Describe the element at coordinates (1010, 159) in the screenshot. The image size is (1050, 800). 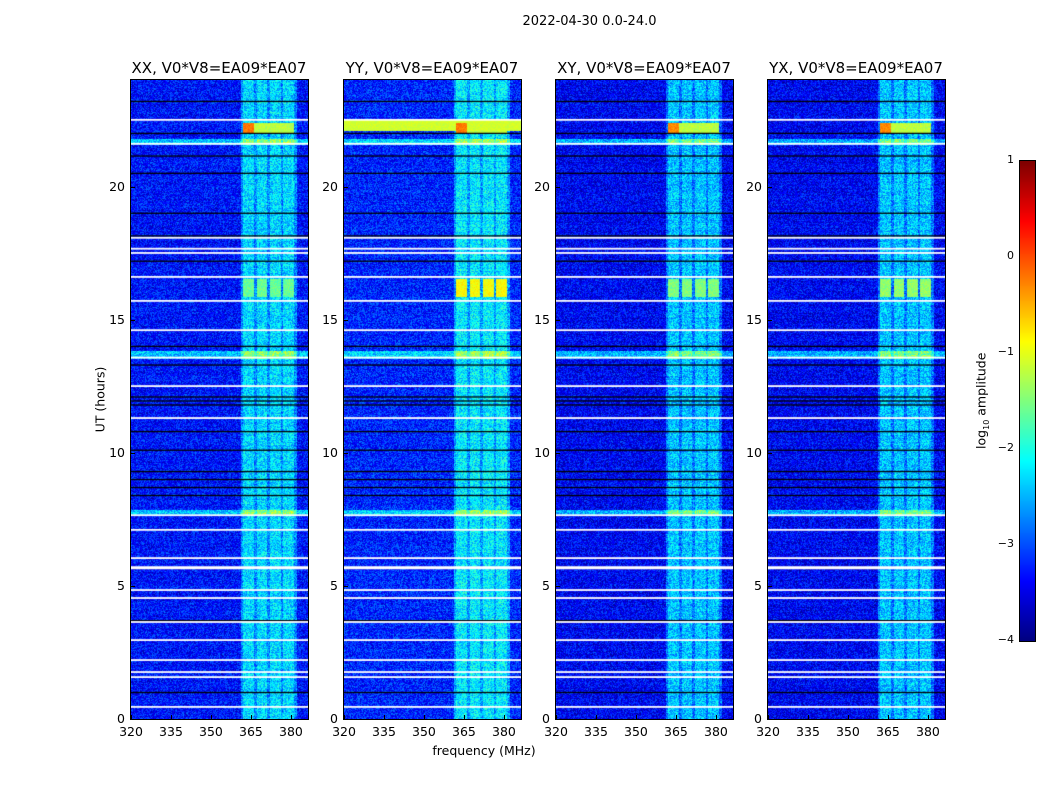
I see `colorbar-tick-label: 1` at that location.